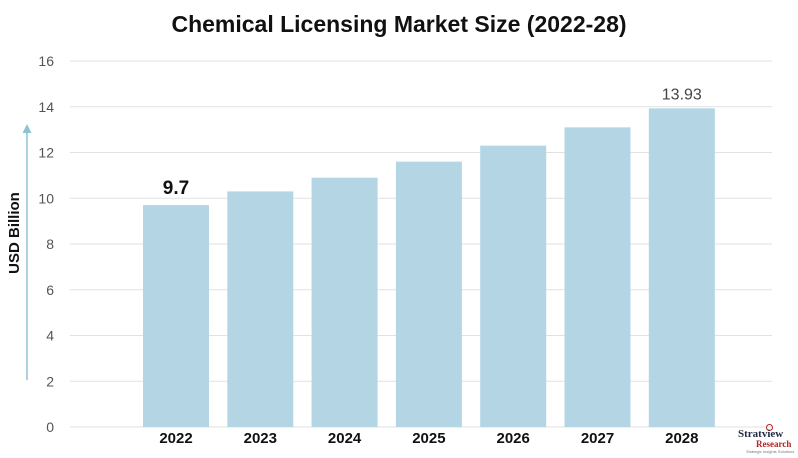  What do you see at coordinates (50, 381) in the screenshot?
I see `y-tick-label: 2` at bounding box center [50, 381].